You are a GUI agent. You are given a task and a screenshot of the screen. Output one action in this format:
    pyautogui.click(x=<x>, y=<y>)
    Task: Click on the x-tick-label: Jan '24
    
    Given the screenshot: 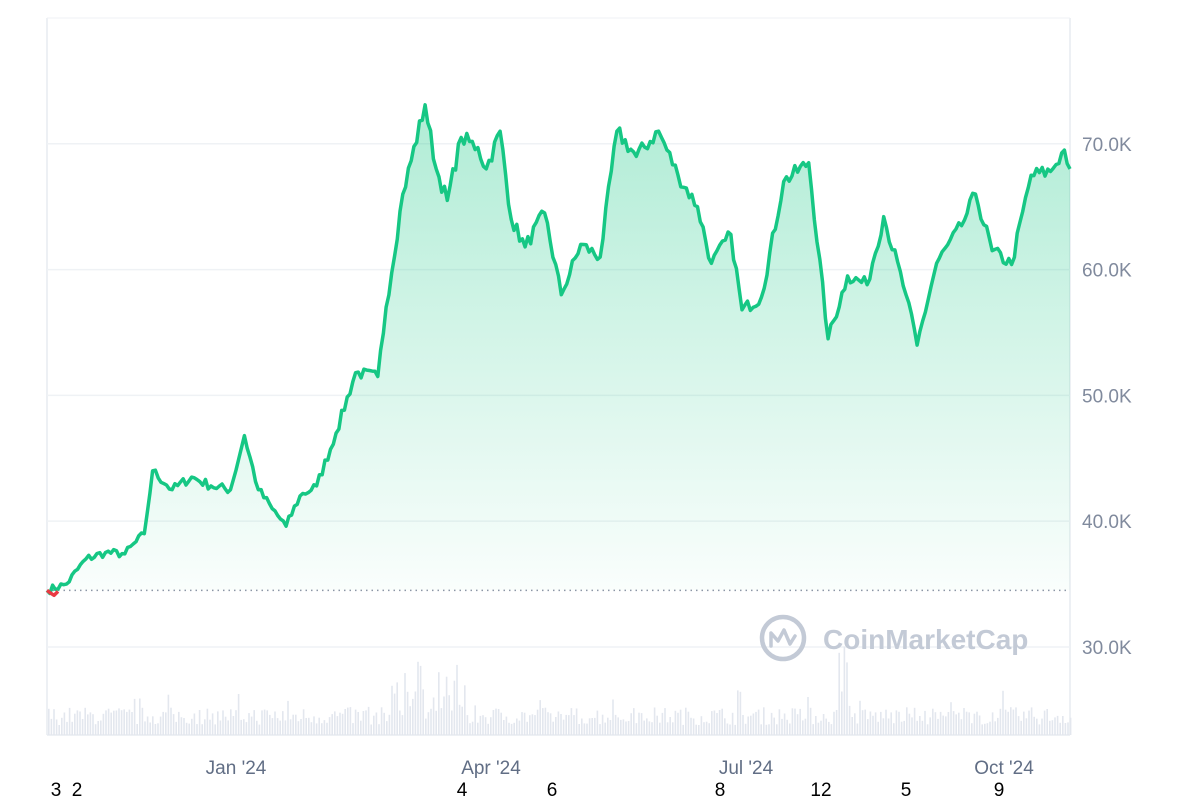 What is the action you would take?
    pyautogui.click(x=236, y=768)
    